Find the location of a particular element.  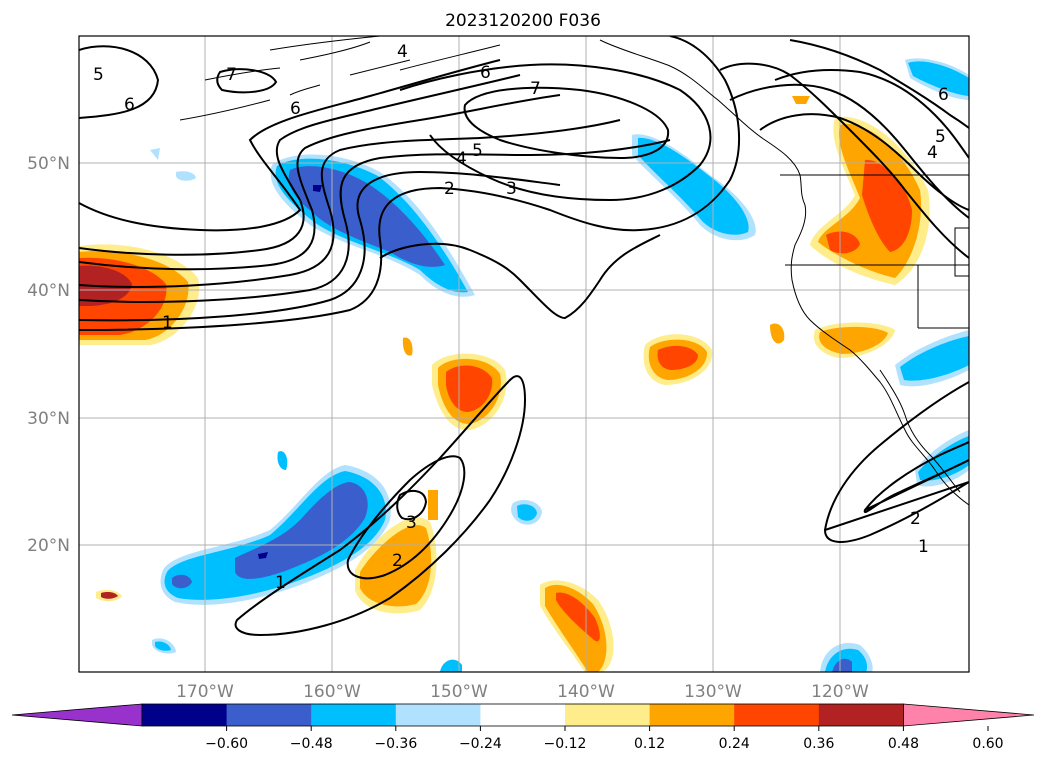

lon-label: 170°W is located at coordinates (205, 692).